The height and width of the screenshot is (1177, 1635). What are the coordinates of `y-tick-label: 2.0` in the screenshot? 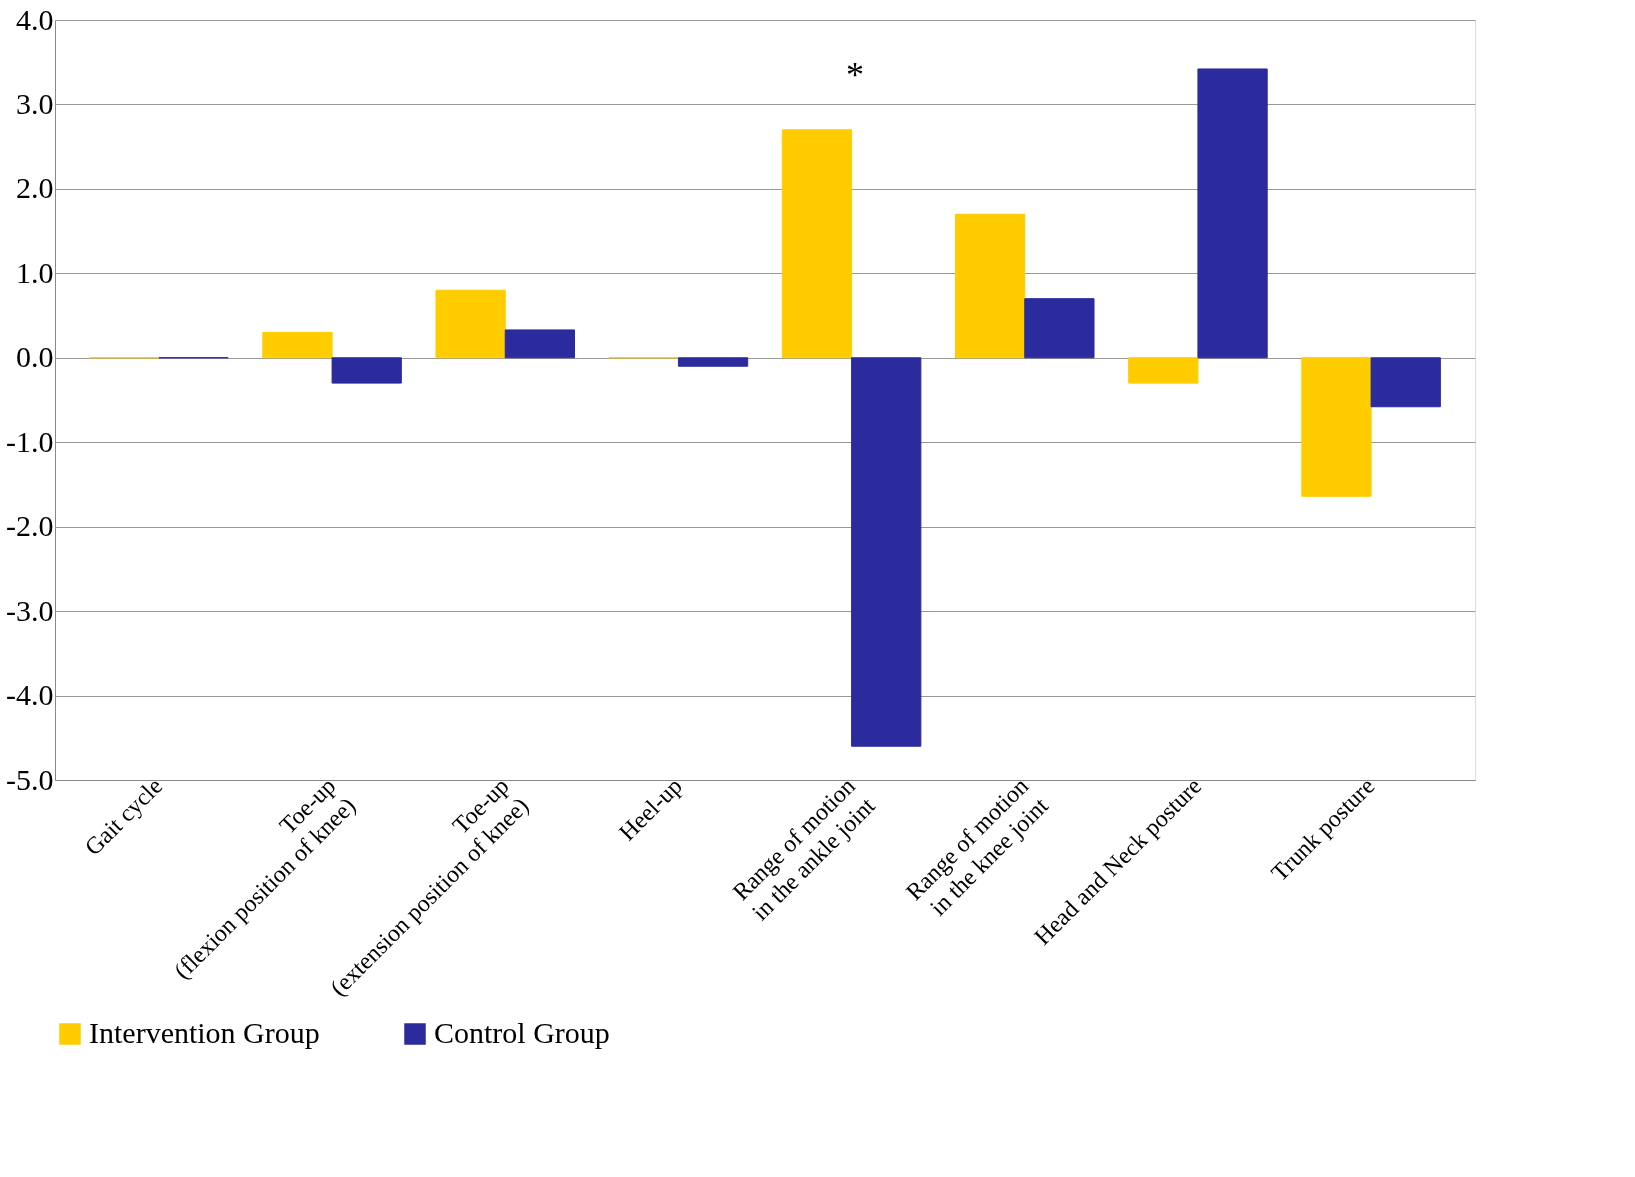 It's located at (35, 188).